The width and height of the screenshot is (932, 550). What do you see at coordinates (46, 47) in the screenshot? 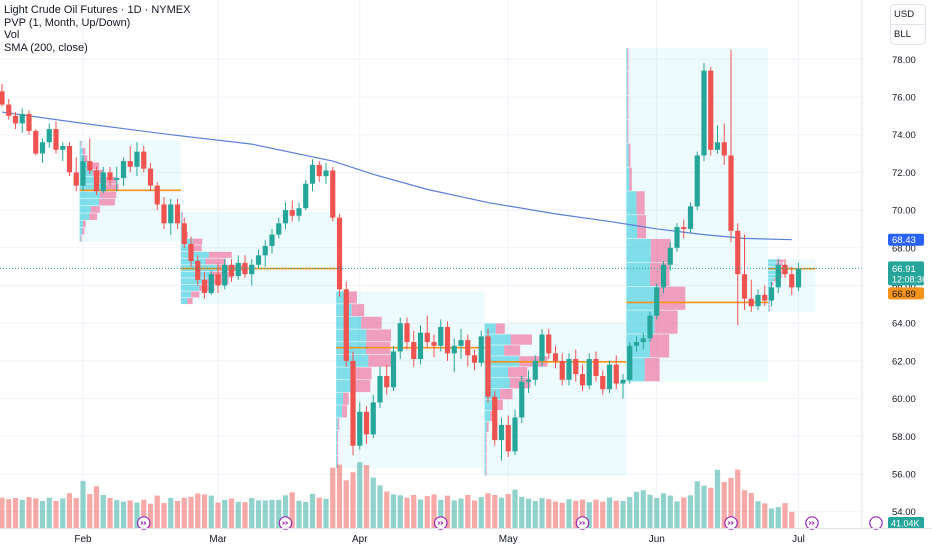
I see `legend-sma: SMA (200, close)` at bounding box center [46, 47].